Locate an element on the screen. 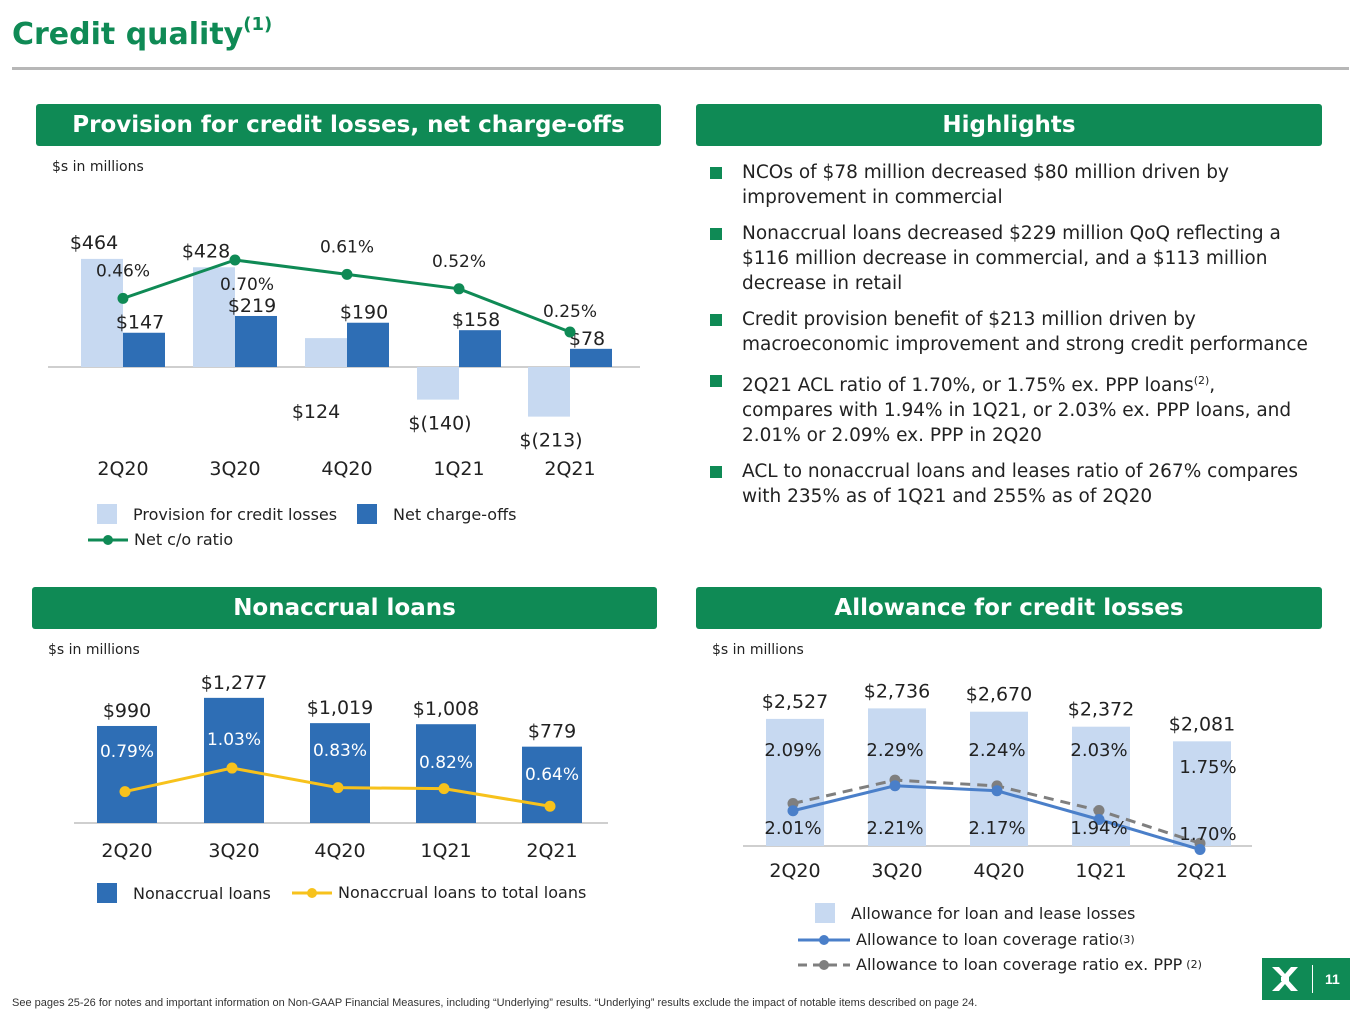 The width and height of the screenshot is (1365, 1024). nonaccrual-ratio-label: 0.79% is located at coordinates (127, 752).